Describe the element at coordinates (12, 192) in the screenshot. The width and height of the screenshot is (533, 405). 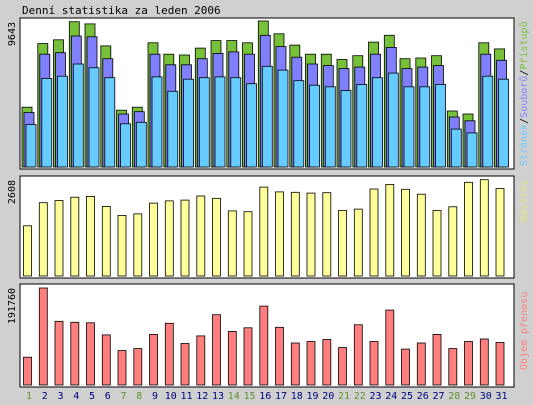
I see `y-max-label-visits: 2608` at that location.